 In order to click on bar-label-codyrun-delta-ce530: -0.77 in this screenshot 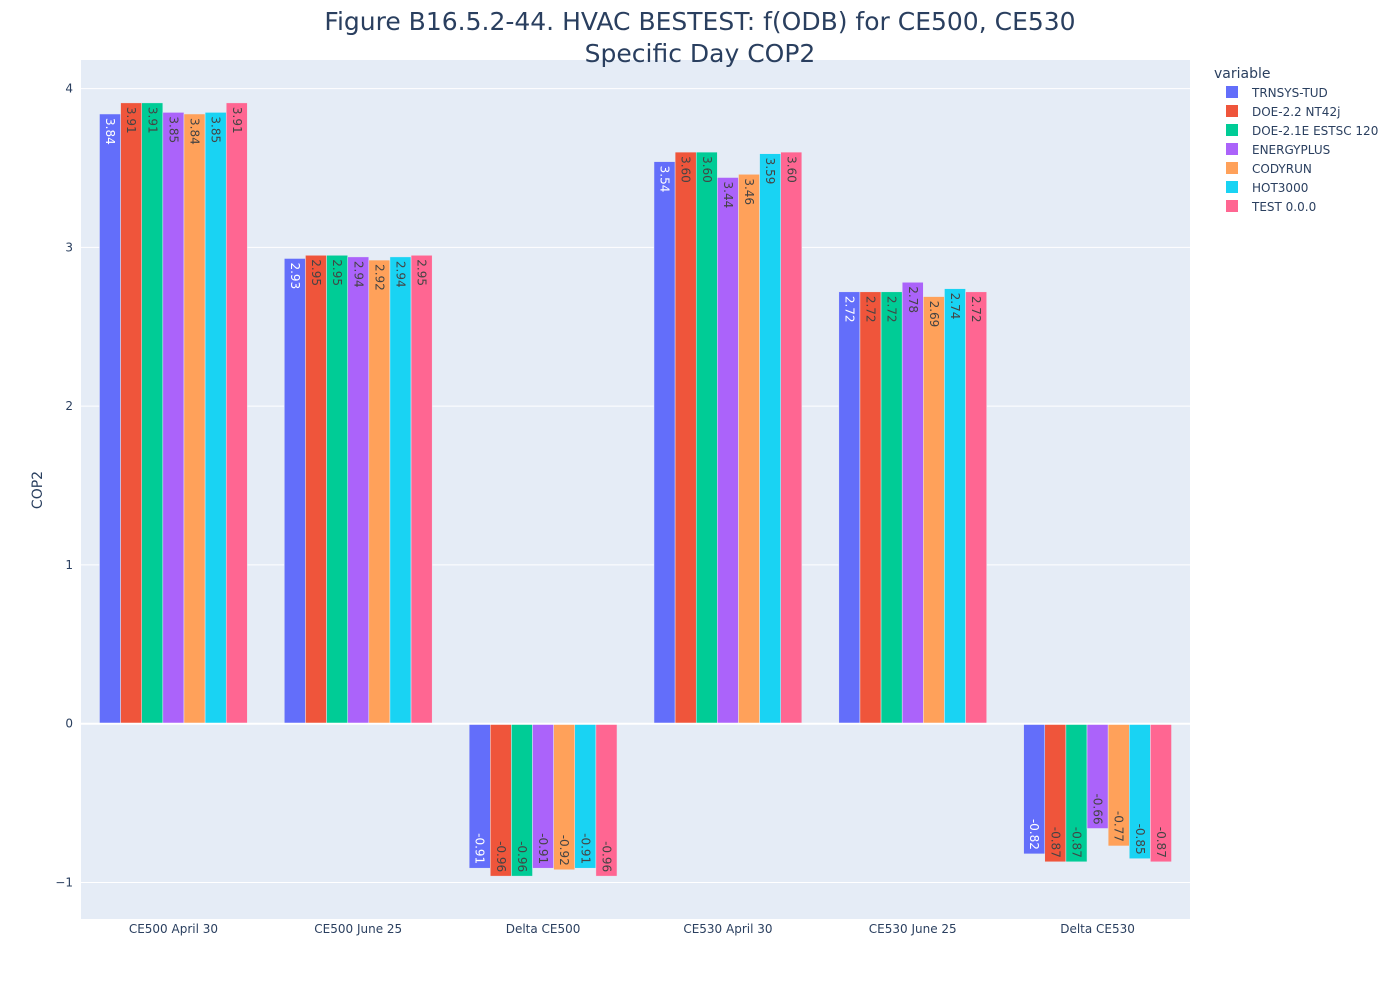, I will do `click(1119, 826)`.